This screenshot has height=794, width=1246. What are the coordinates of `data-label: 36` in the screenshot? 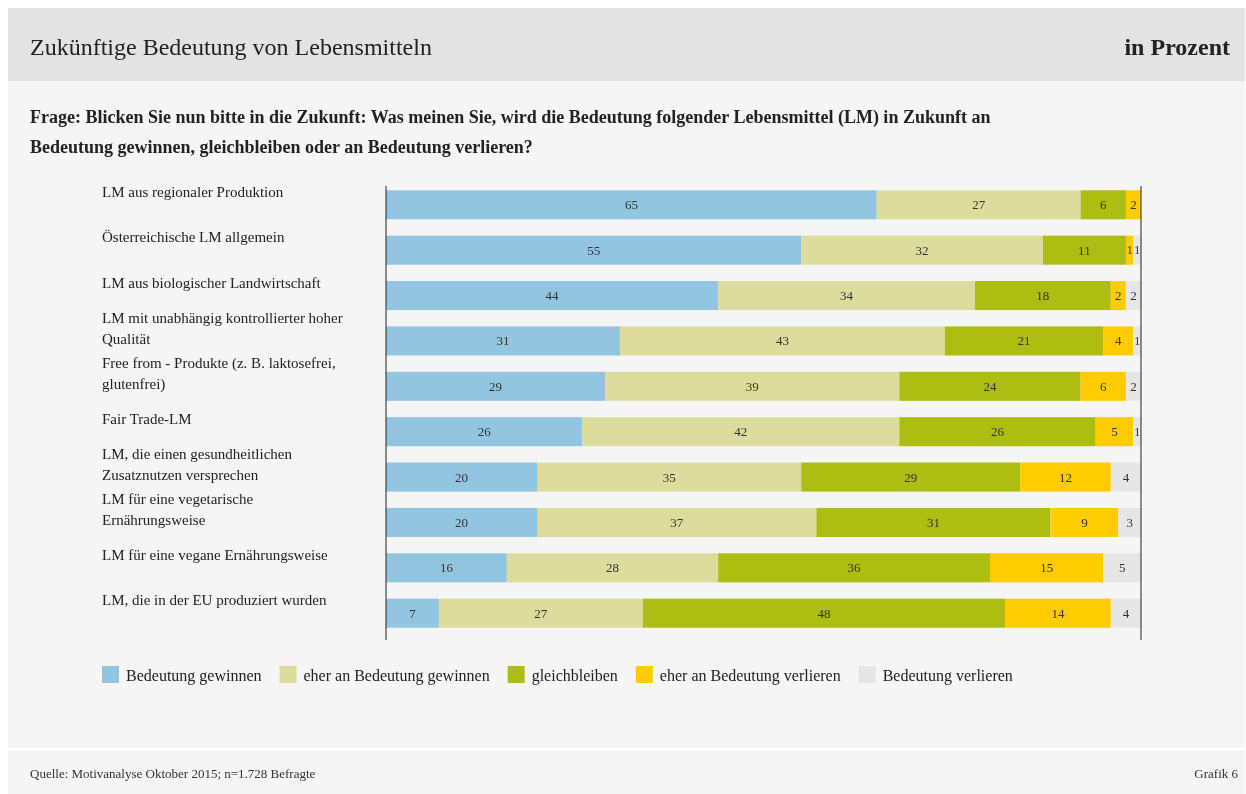 It's located at (854, 568).